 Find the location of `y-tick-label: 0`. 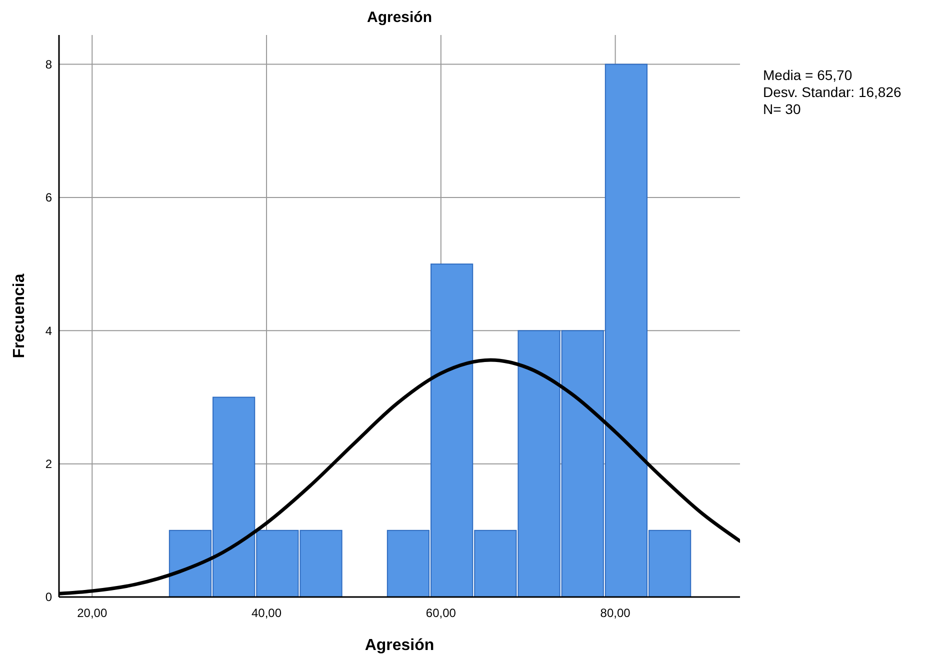

y-tick-label: 0 is located at coordinates (48, 597).